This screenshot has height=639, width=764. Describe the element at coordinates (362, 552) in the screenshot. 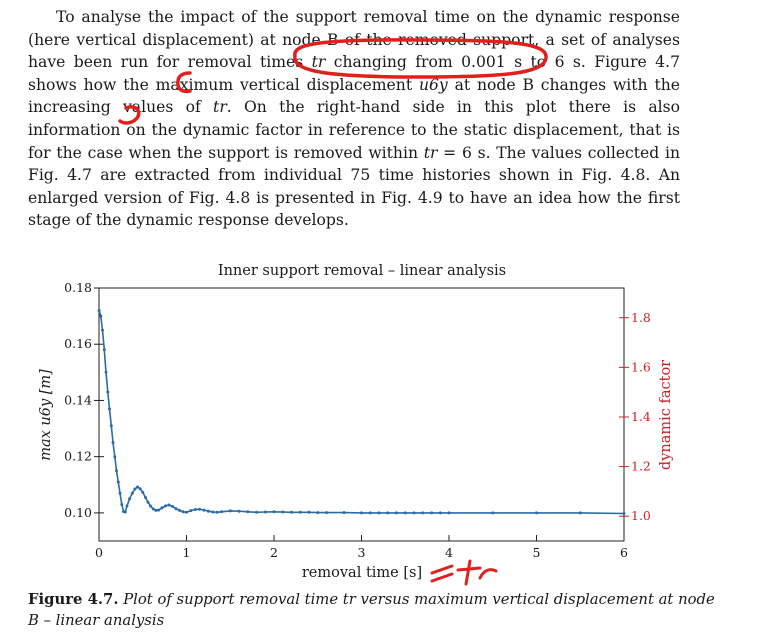

I see `x-tick-label: 3` at that location.